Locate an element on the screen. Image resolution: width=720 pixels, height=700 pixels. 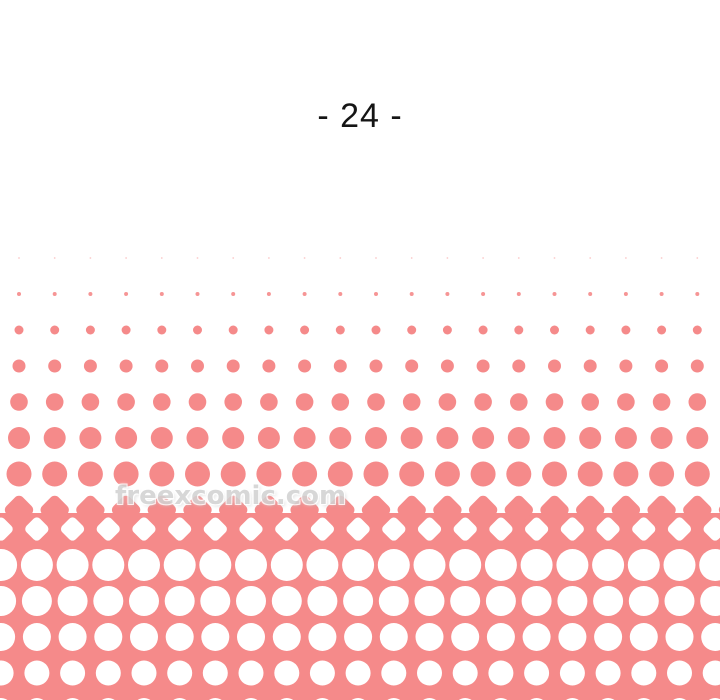
watermark: freexcomic.com is located at coordinates (231, 496).